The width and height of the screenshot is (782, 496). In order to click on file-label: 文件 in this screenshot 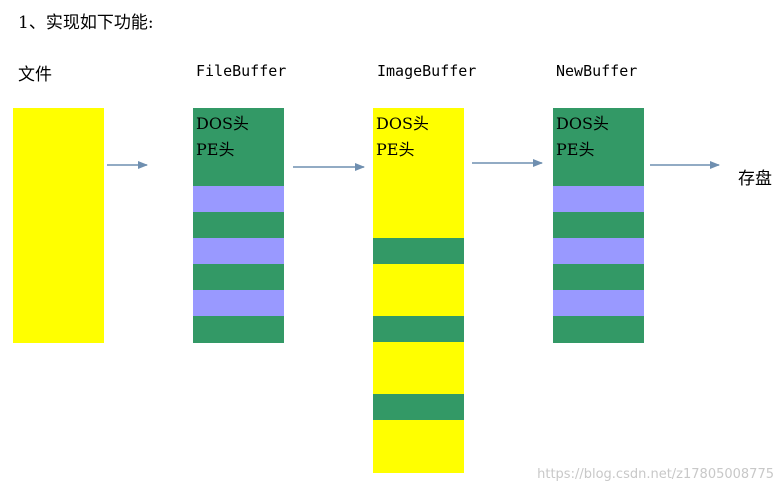, I will do `click(35, 75)`.